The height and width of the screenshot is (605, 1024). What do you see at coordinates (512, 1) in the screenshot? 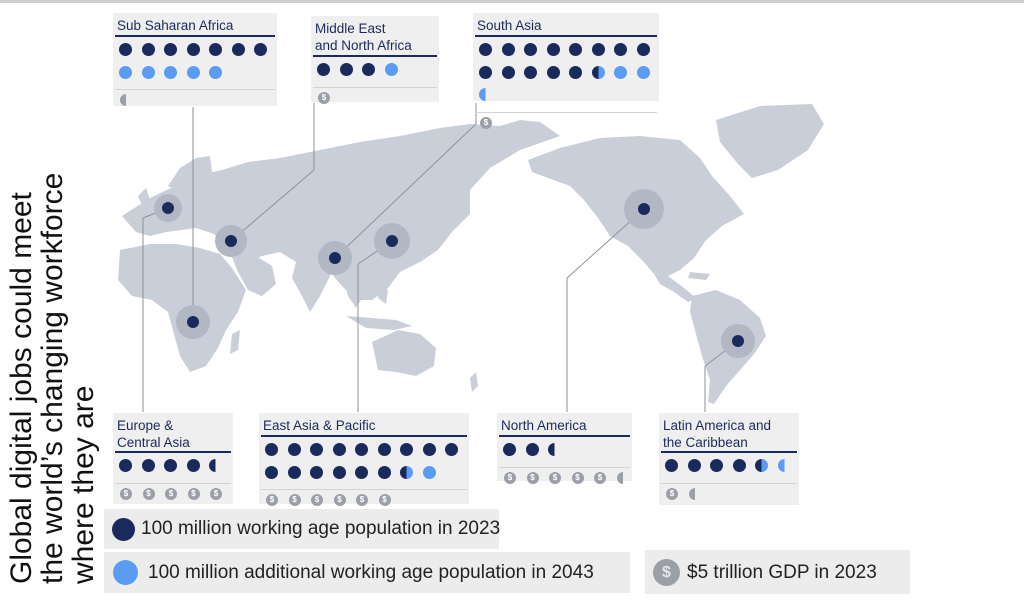
I see `top-border` at bounding box center [512, 1].